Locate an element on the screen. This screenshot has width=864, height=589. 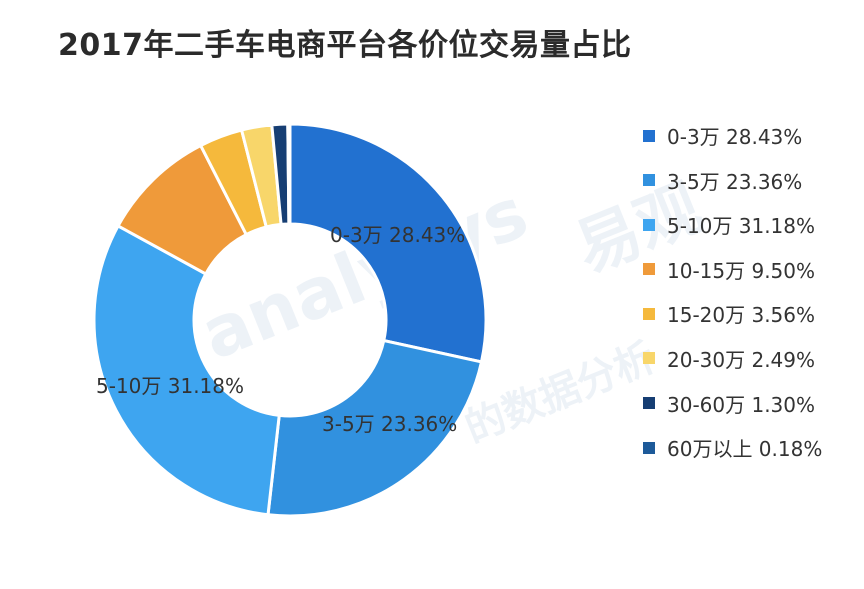
data-label-0-3万: 0-3万 28.43% is located at coordinates (397, 235).